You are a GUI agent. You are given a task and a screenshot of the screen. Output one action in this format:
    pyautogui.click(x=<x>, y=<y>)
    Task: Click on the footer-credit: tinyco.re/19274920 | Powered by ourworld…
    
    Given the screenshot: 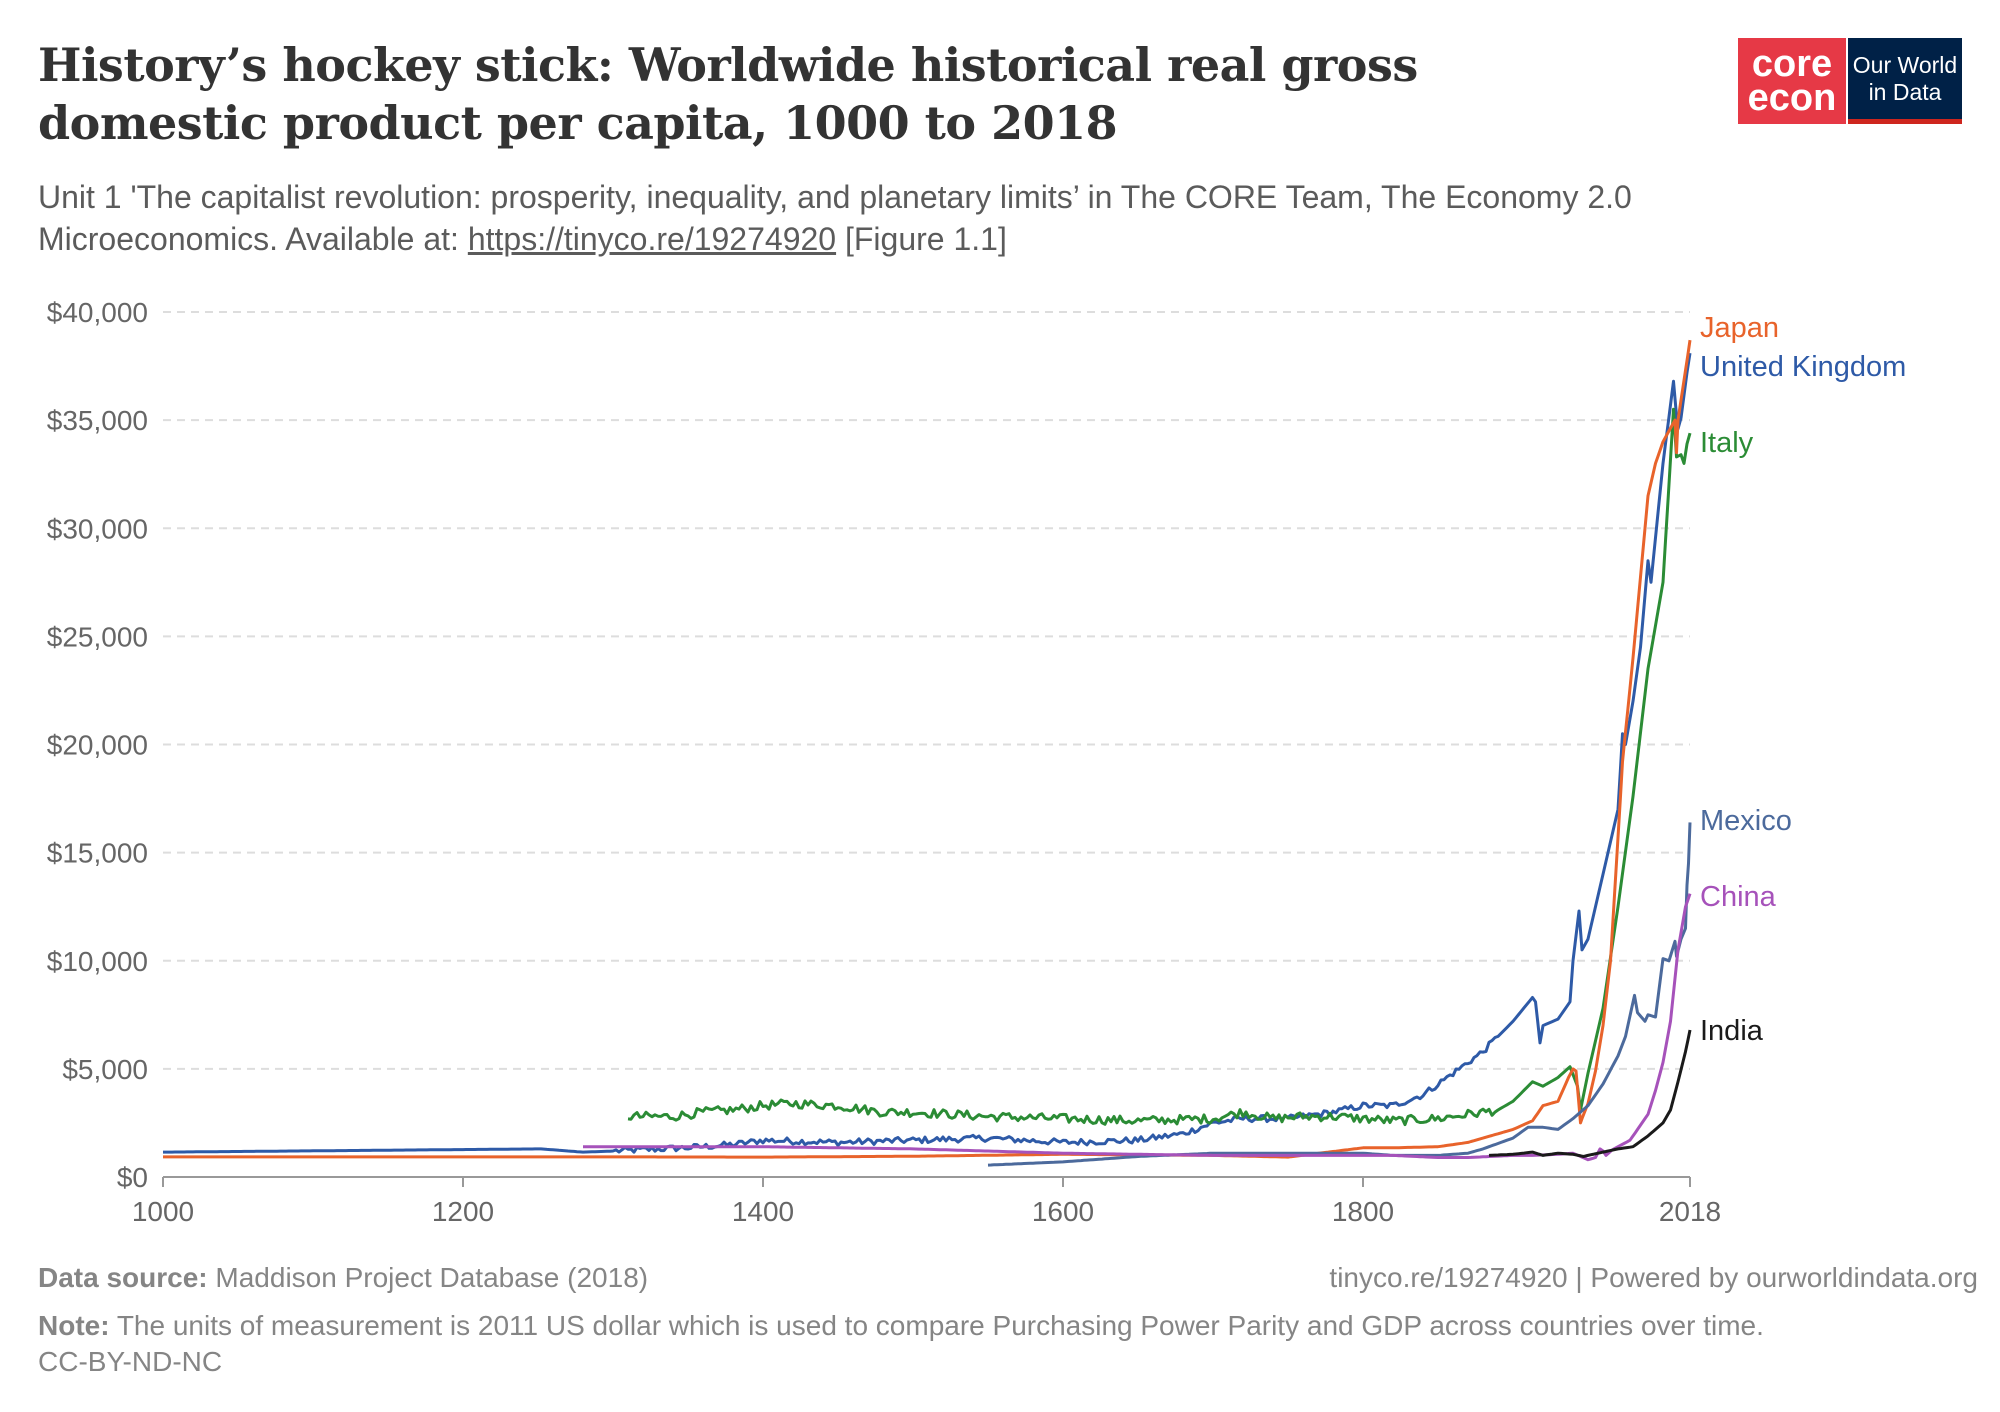 What is the action you would take?
    pyautogui.click(x=1653, y=1277)
    